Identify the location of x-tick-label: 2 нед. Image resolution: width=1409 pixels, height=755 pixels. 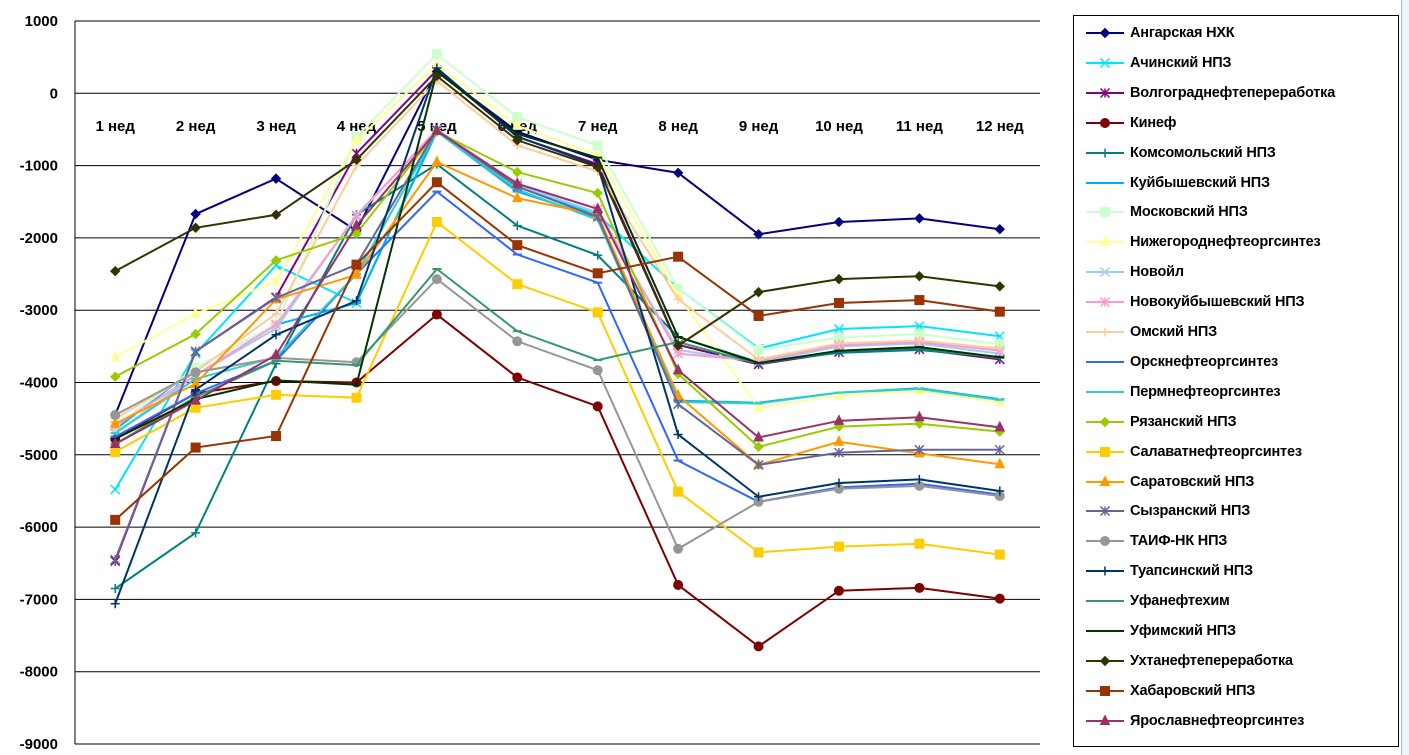
(196, 126).